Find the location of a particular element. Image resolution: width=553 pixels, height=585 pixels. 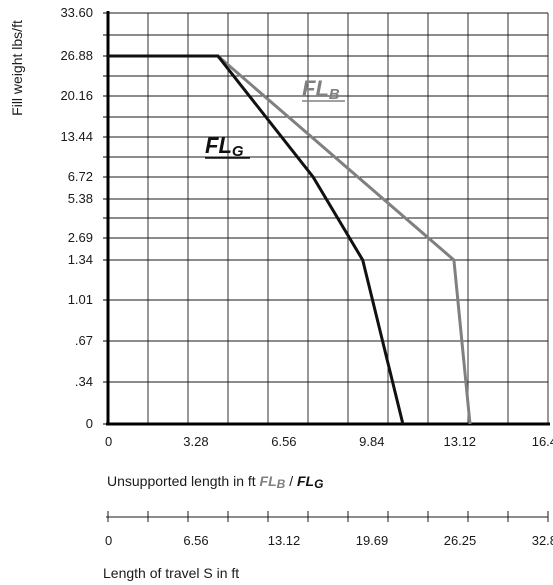

secondary-tick-label: 6.56 is located at coordinates (195, 540).